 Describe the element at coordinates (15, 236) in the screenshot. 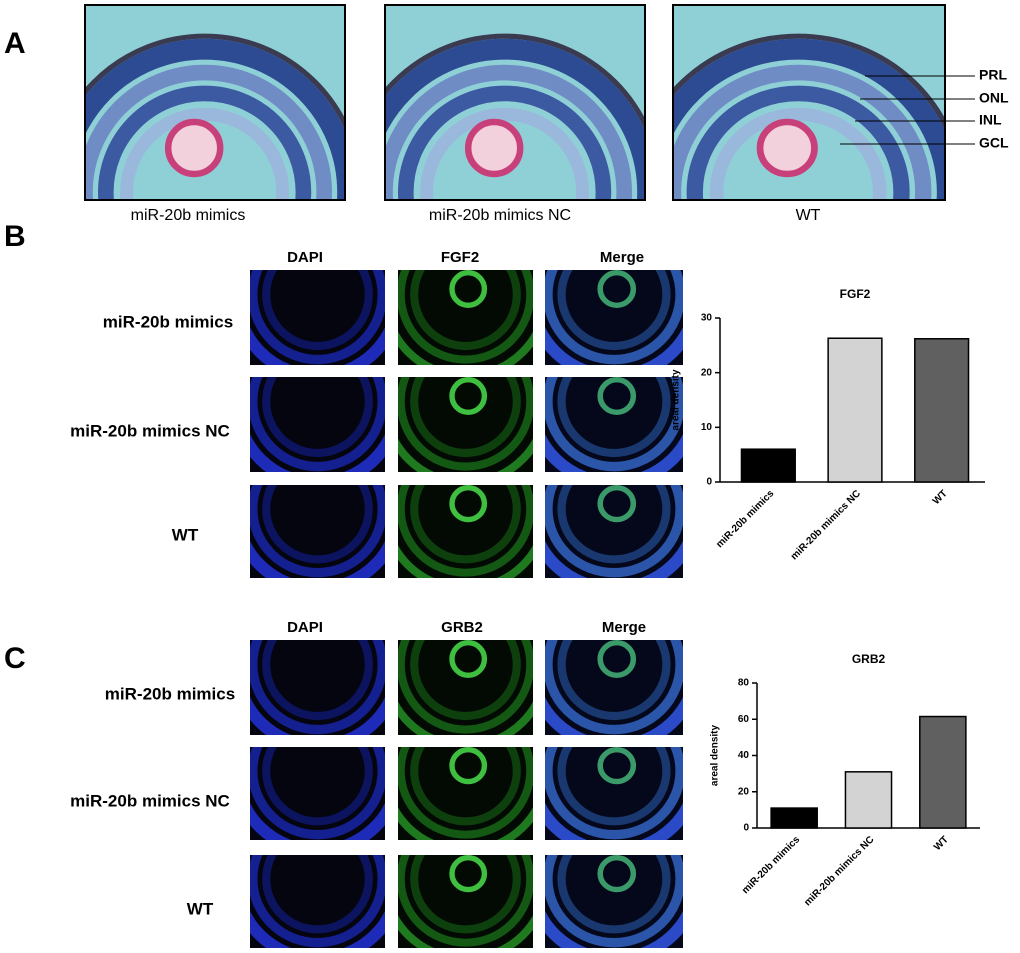

I see `panel-label: B` at that location.